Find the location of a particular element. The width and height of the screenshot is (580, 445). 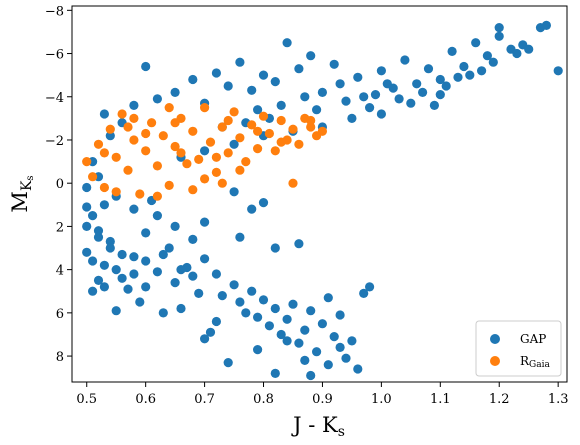

x-axis-label-sub: s is located at coordinates (341, 432).